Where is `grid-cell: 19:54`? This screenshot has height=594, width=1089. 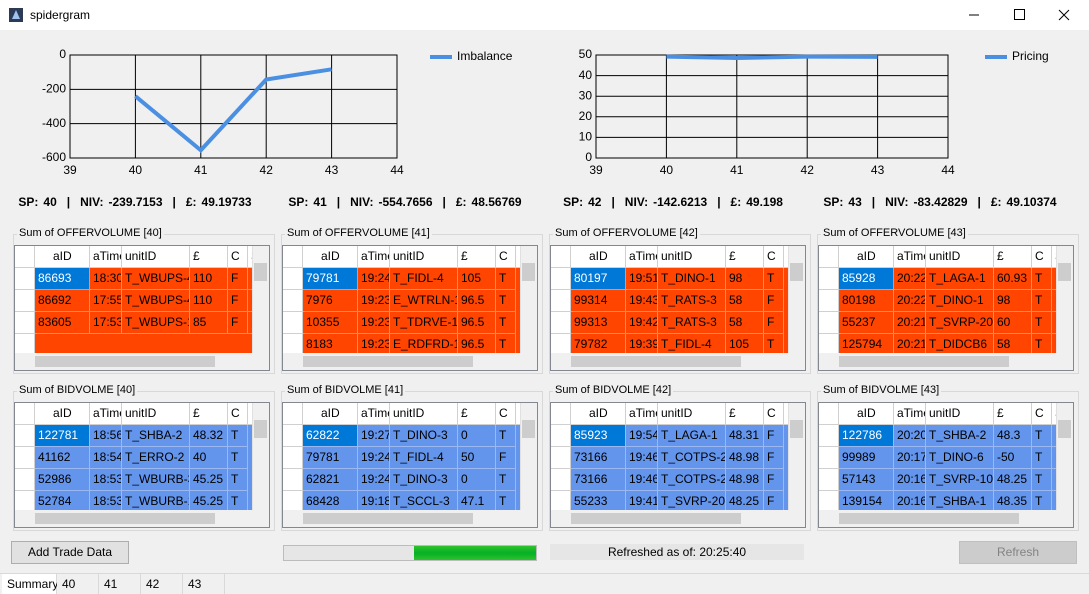
grid-cell: 19:54 is located at coordinates (642, 436).